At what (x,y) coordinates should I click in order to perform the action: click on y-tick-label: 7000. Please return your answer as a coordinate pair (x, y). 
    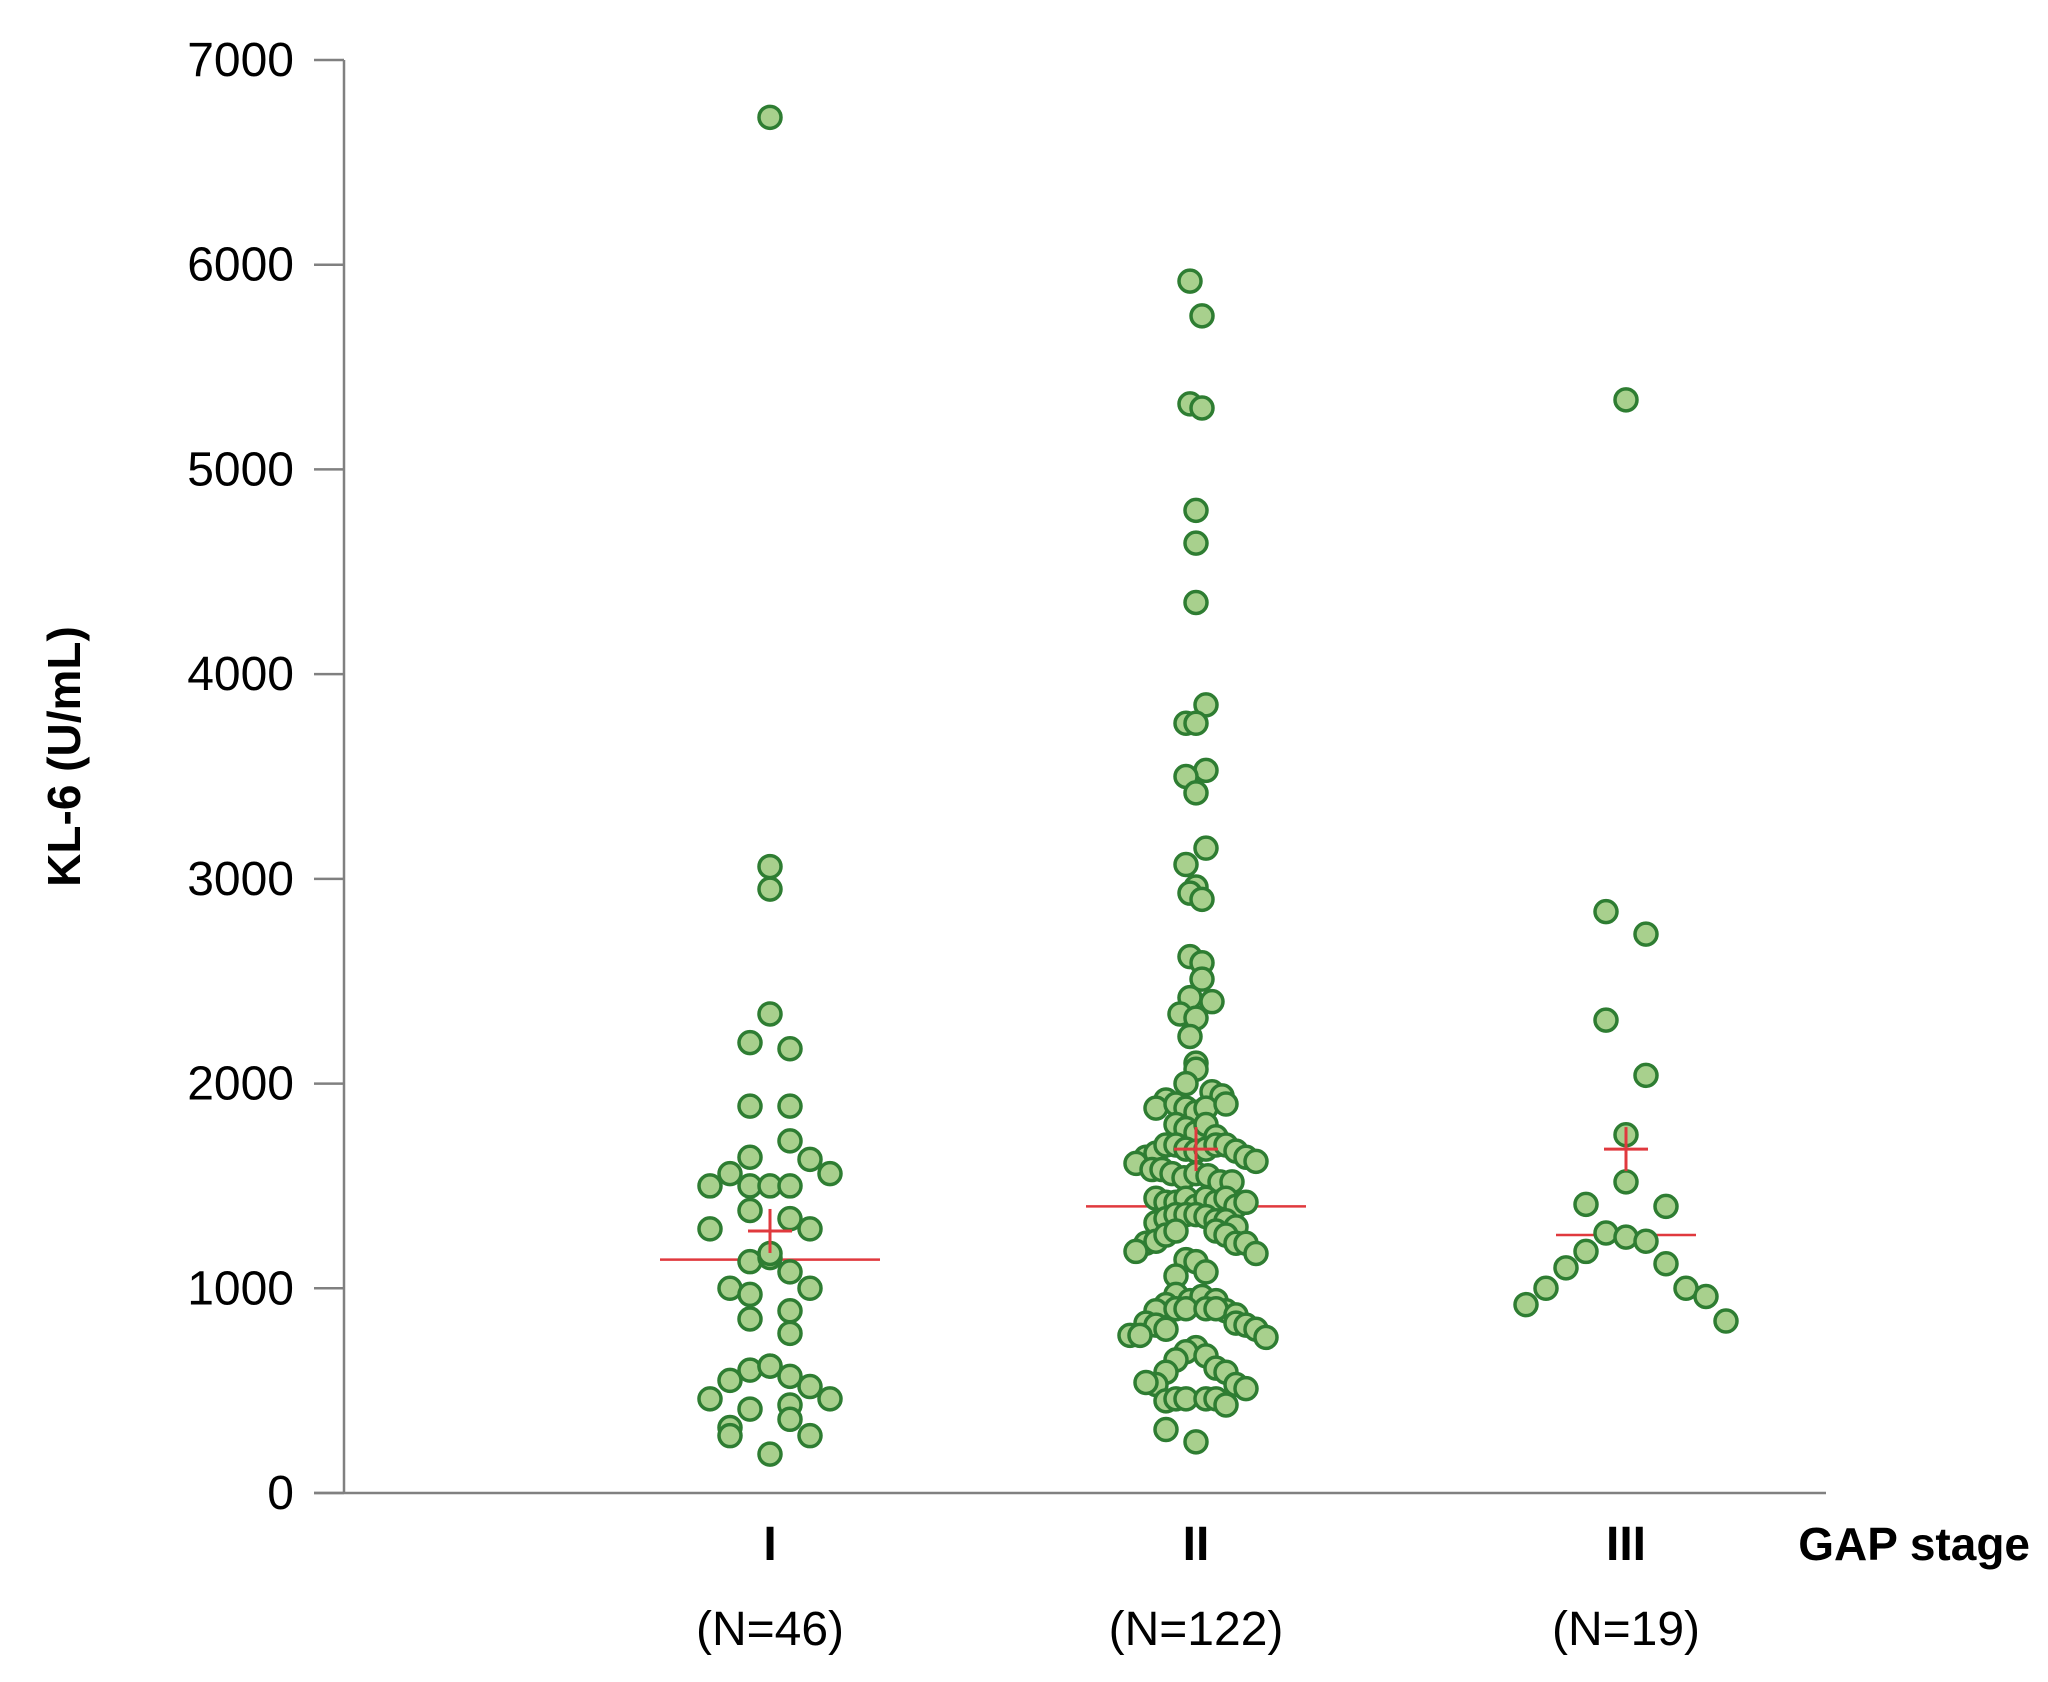
    Looking at the image, I should click on (240, 60).